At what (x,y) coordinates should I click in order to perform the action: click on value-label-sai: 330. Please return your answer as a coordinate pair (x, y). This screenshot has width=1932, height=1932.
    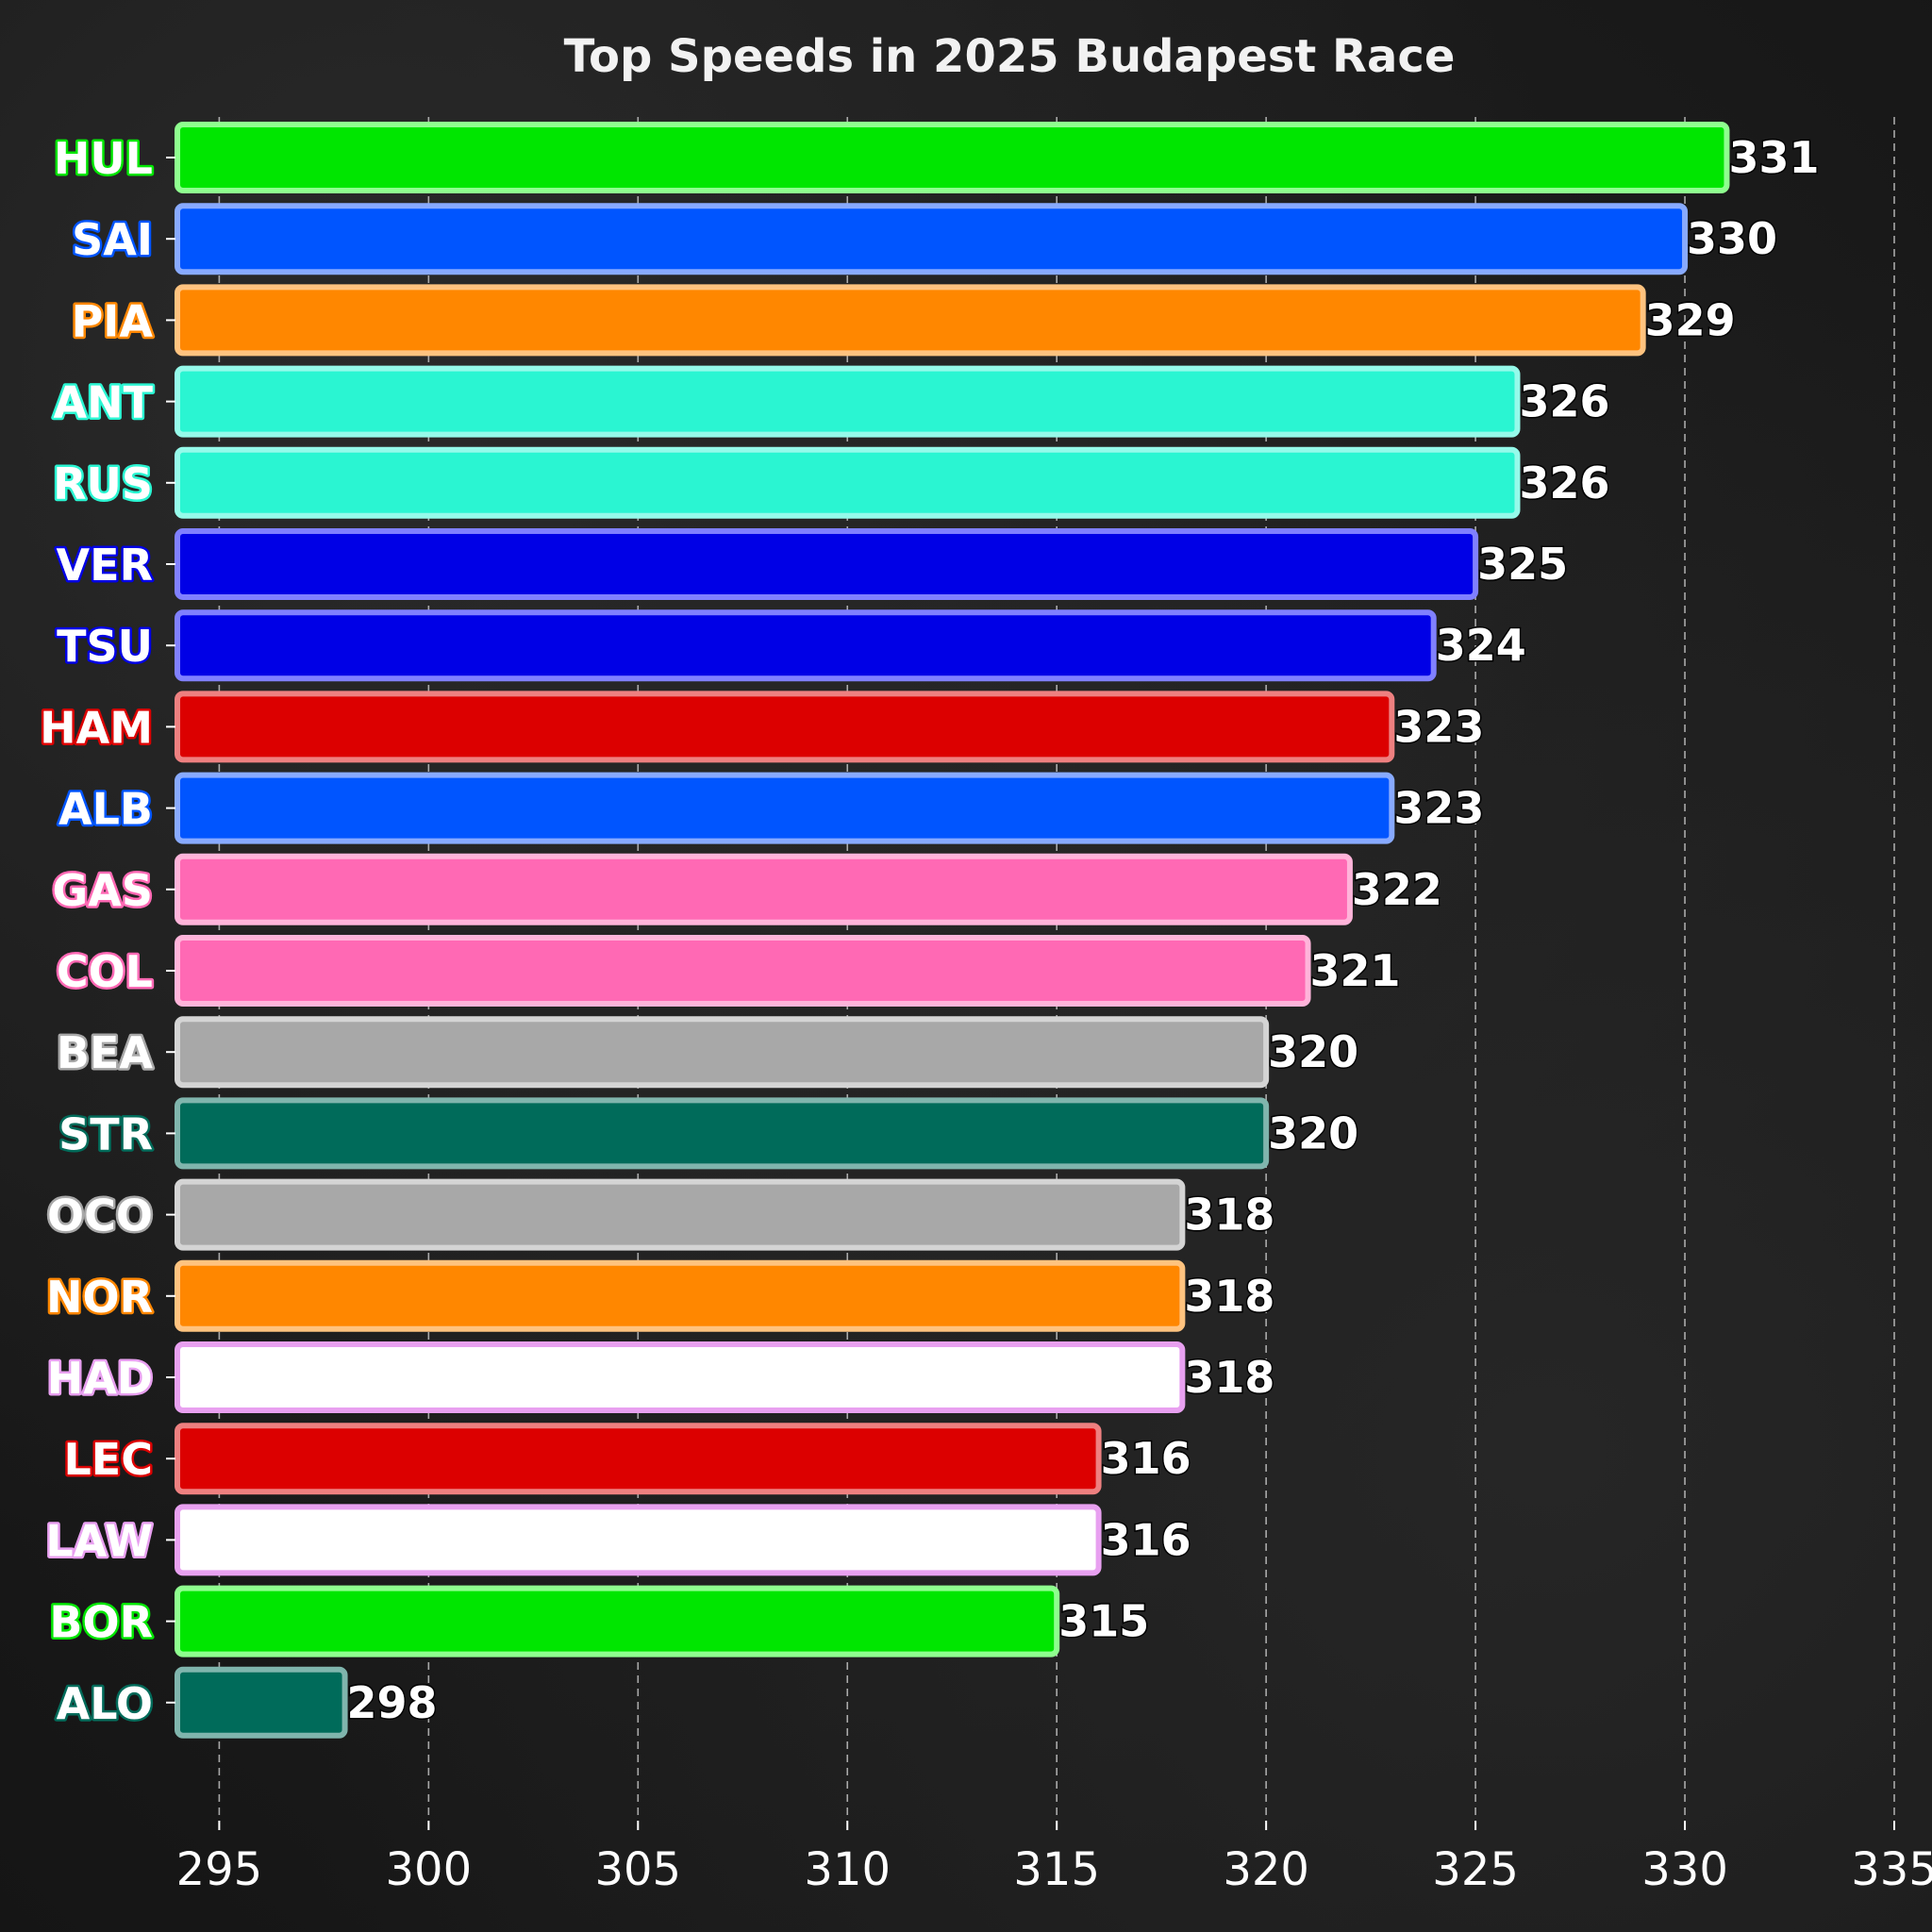
    Looking at the image, I should click on (1732, 239).